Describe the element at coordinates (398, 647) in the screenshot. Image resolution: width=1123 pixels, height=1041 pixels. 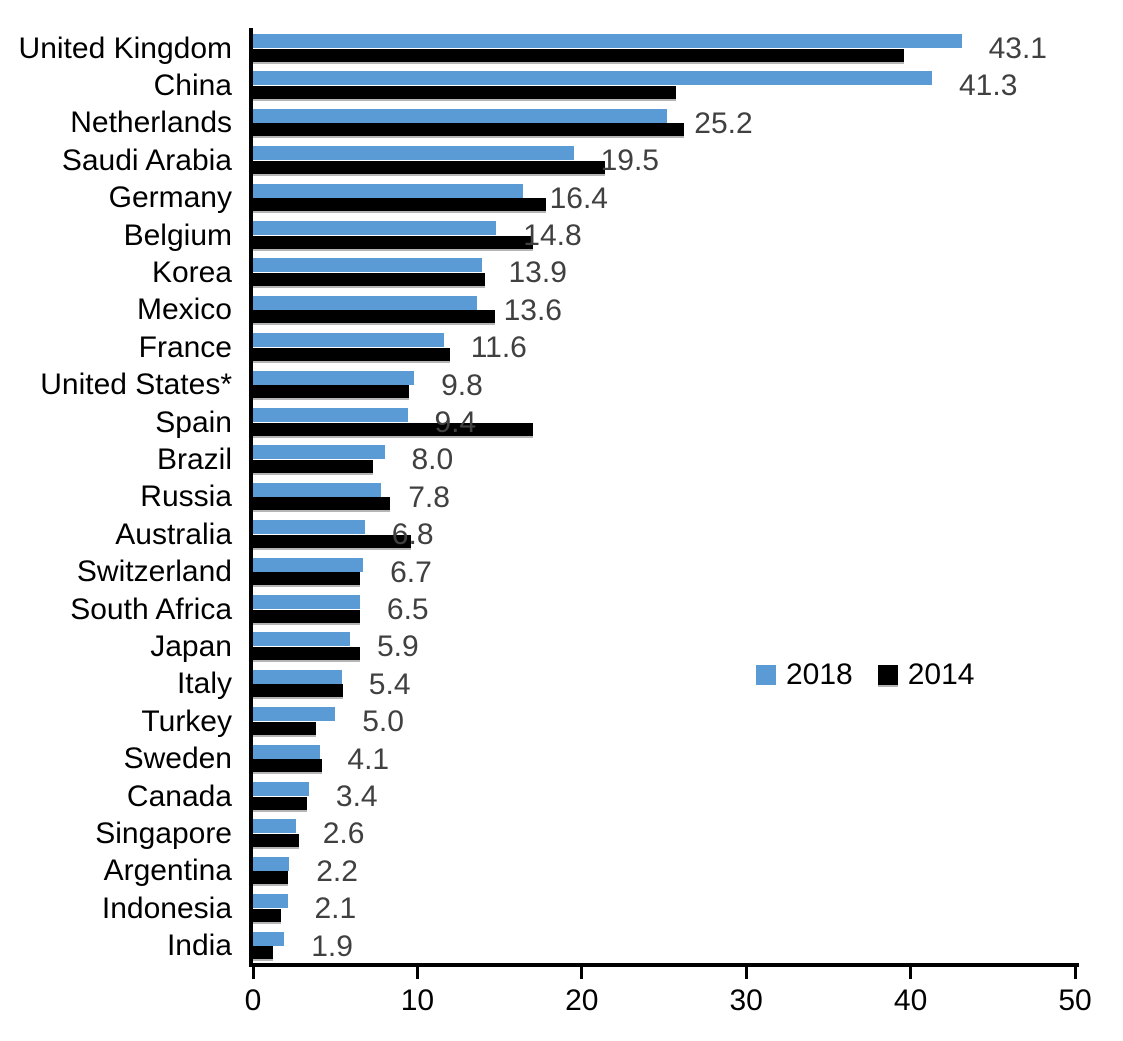
I see `value-label: 5.9` at that location.